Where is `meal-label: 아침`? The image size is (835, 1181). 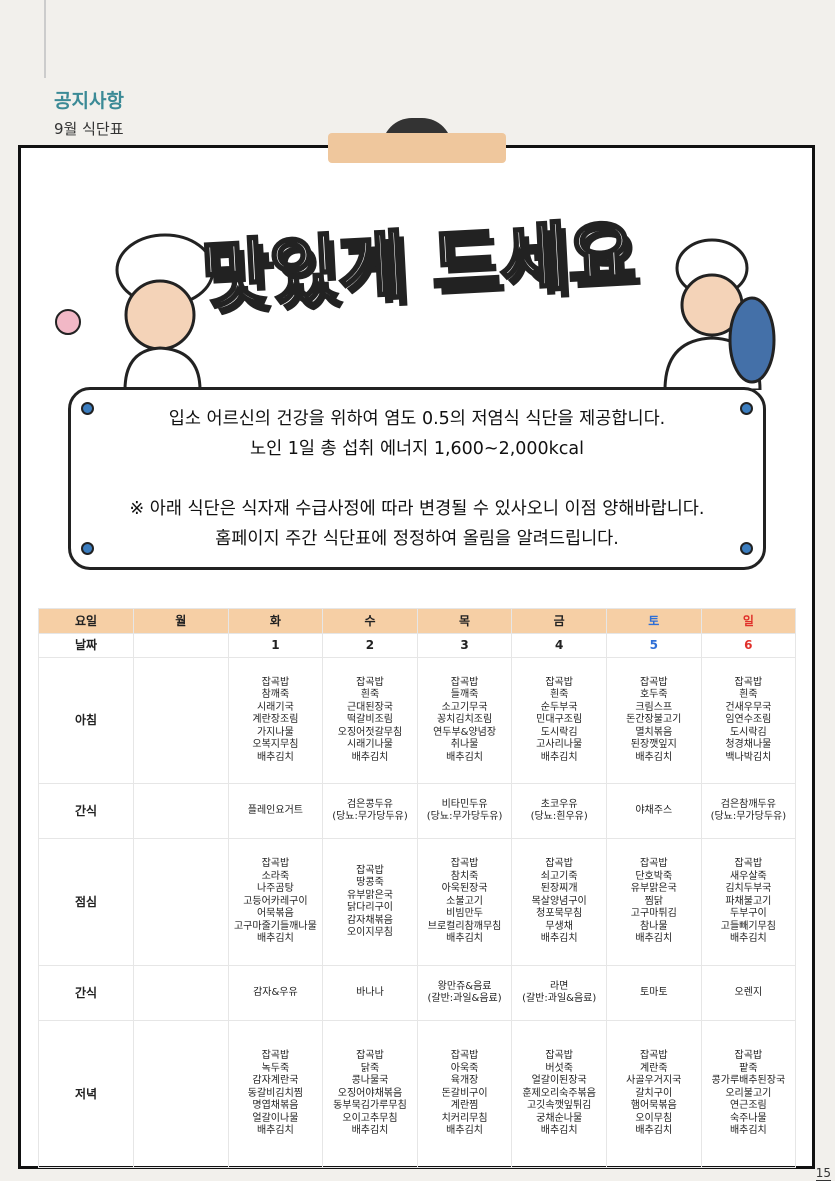
meal-label: 아침 is located at coordinates (86, 720).